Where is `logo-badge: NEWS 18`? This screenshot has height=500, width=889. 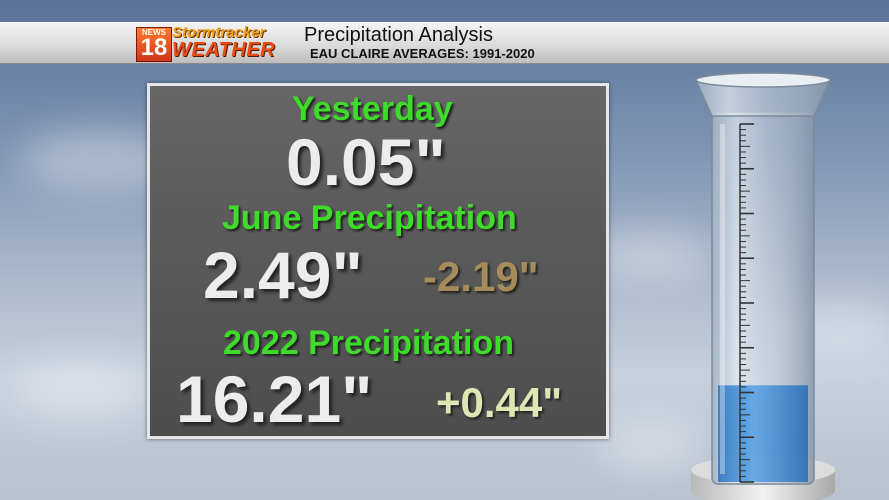 logo-badge: NEWS 18 is located at coordinates (154, 44).